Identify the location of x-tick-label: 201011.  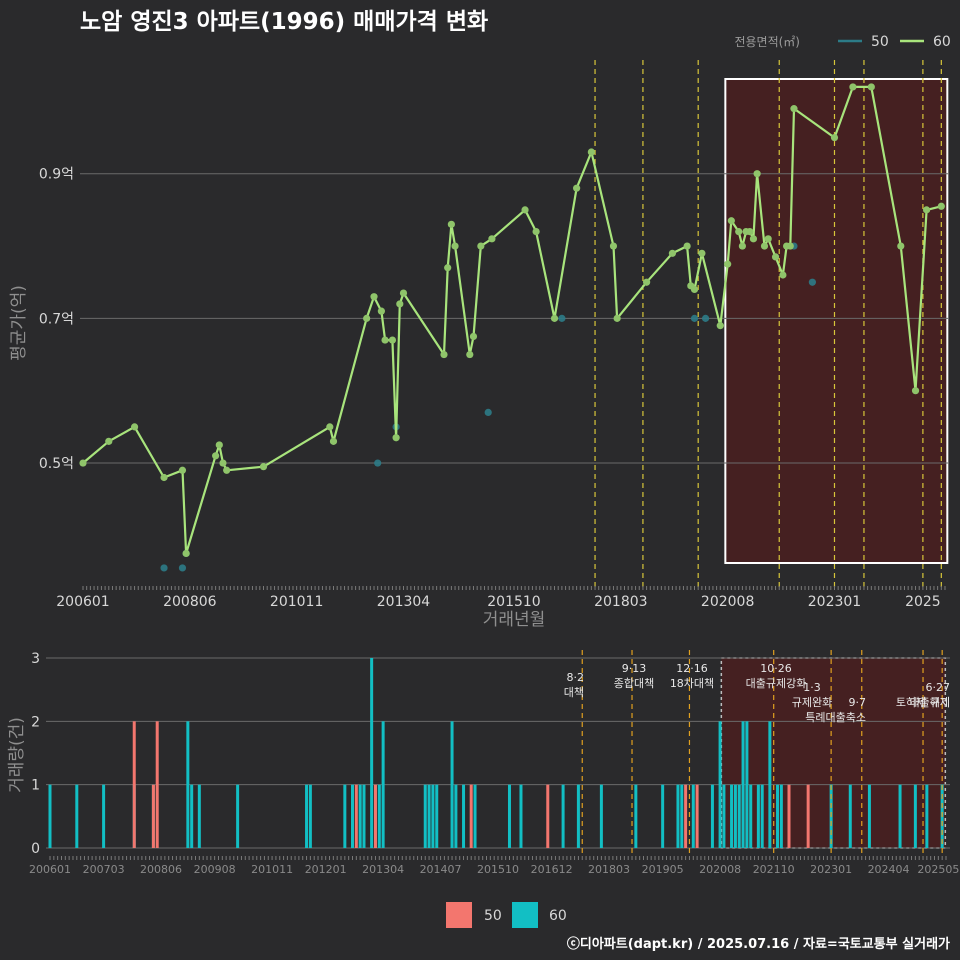
(296, 602).